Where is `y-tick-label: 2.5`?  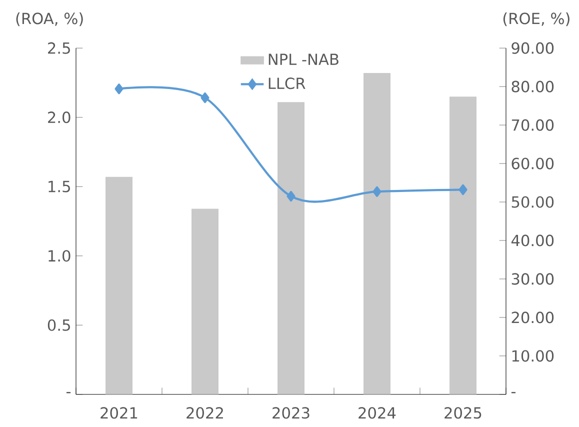 y-tick-label: 2.5 is located at coordinates (59, 48).